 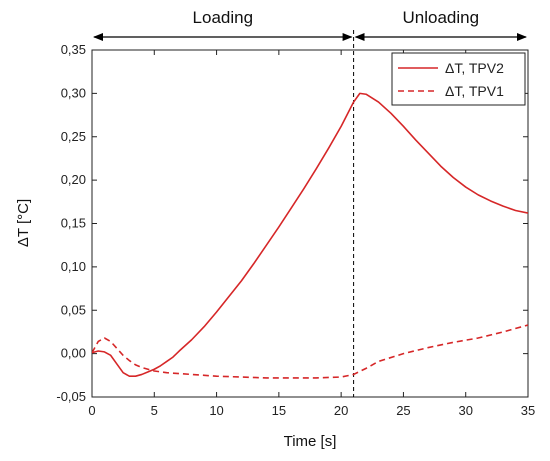 I want to click on x-tick-label: 5, so click(x=154, y=410).